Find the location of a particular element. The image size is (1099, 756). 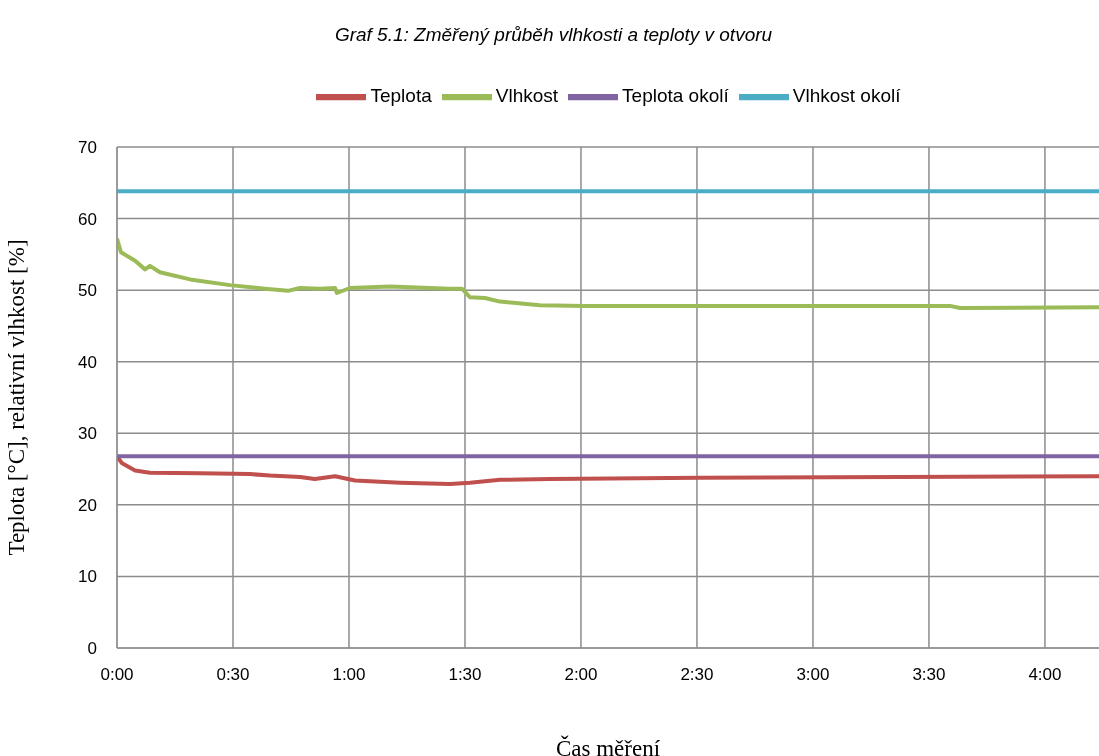

line-series is located at coordinates (608, 273).